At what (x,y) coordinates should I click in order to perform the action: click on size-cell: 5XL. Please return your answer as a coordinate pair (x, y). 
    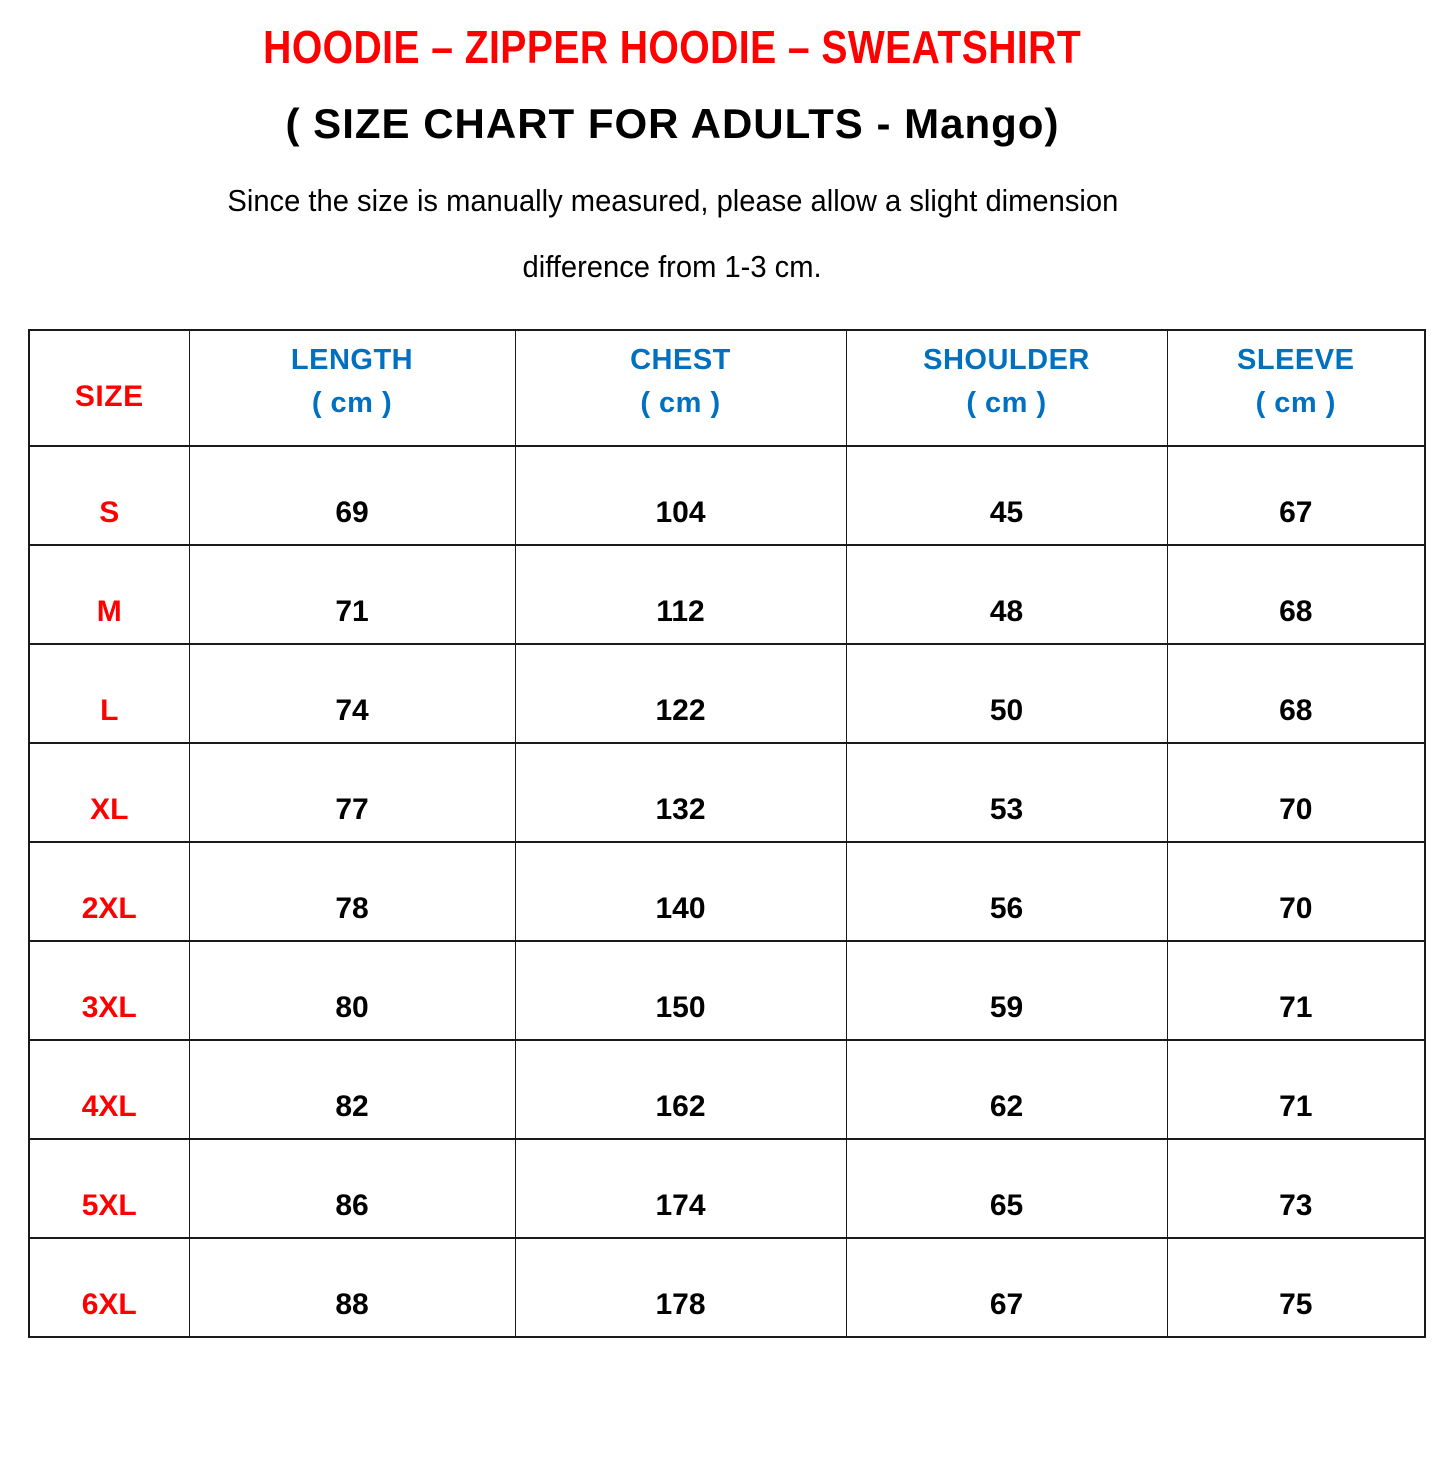
    Looking at the image, I should click on (109, 1188).